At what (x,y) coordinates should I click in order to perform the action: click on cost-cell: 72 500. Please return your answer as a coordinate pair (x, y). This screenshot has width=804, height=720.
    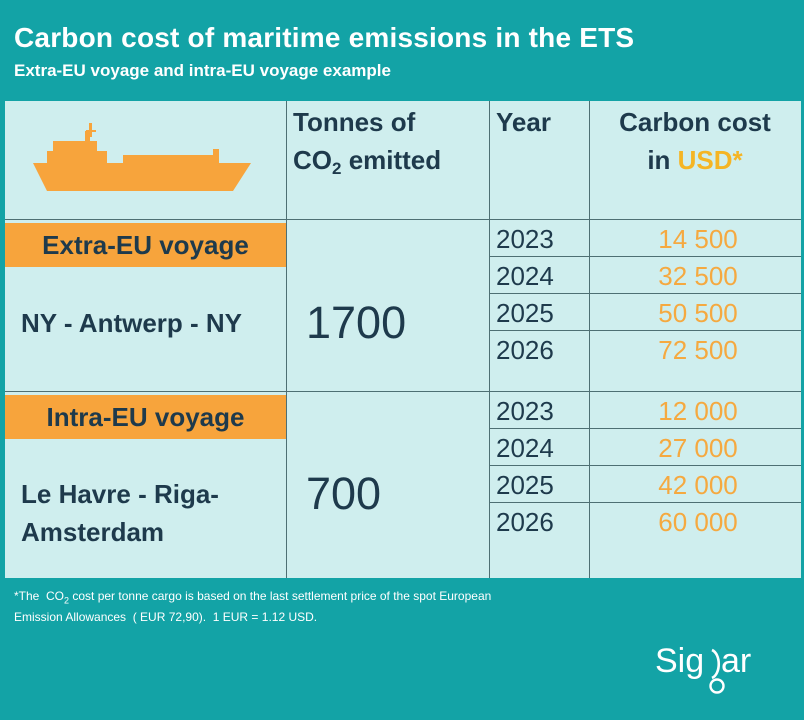
    Looking at the image, I should click on (698, 350).